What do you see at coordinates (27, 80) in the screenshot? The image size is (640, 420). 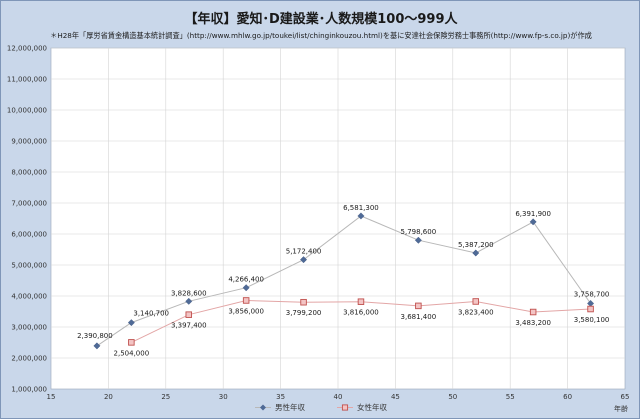 I see `y-tick-label: 11,000,000` at bounding box center [27, 80].